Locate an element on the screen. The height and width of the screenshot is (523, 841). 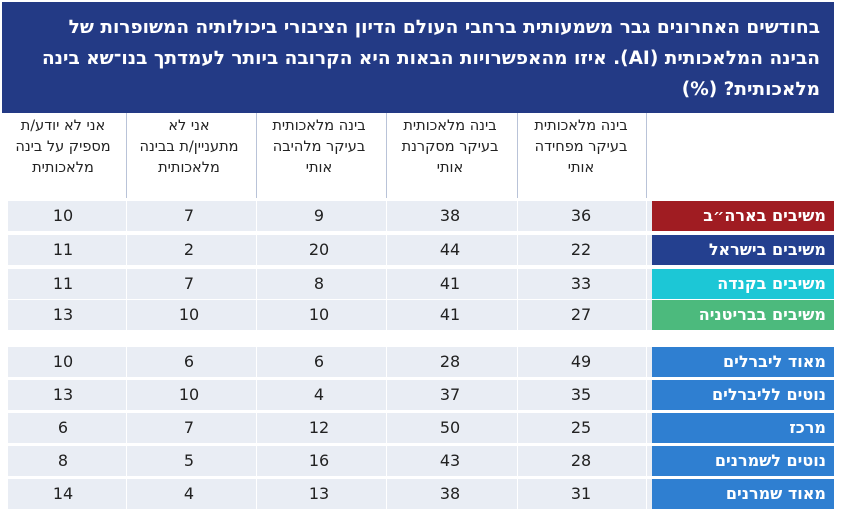
row-label: משיבים בארה״ב is located at coordinates (743, 216).